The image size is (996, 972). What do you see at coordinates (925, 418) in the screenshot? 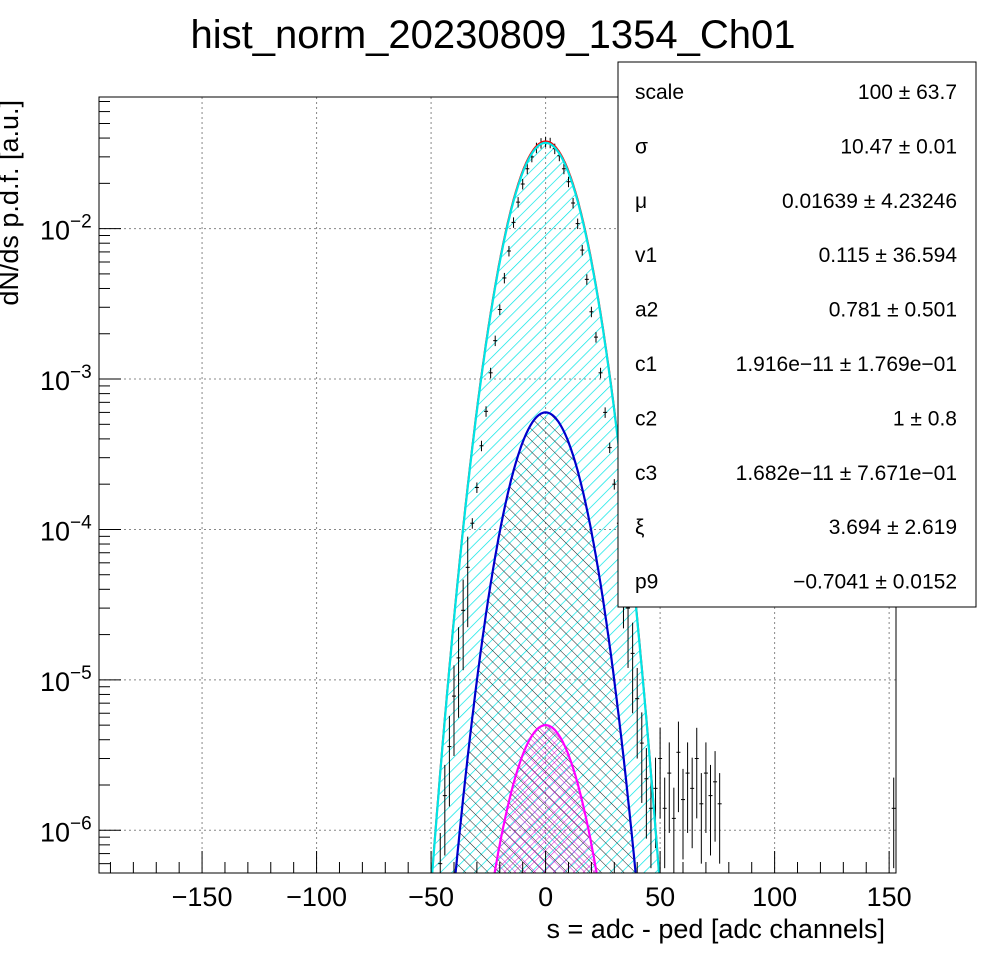
I see `stats-param-value: 1 ± 0.8` at bounding box center [925, 418].